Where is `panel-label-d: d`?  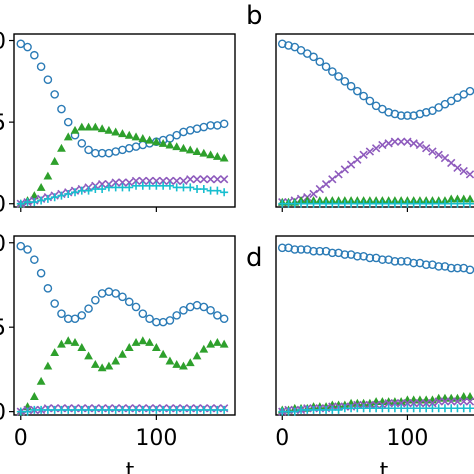
panel-label-d: d is located at coordinates (254, 258).